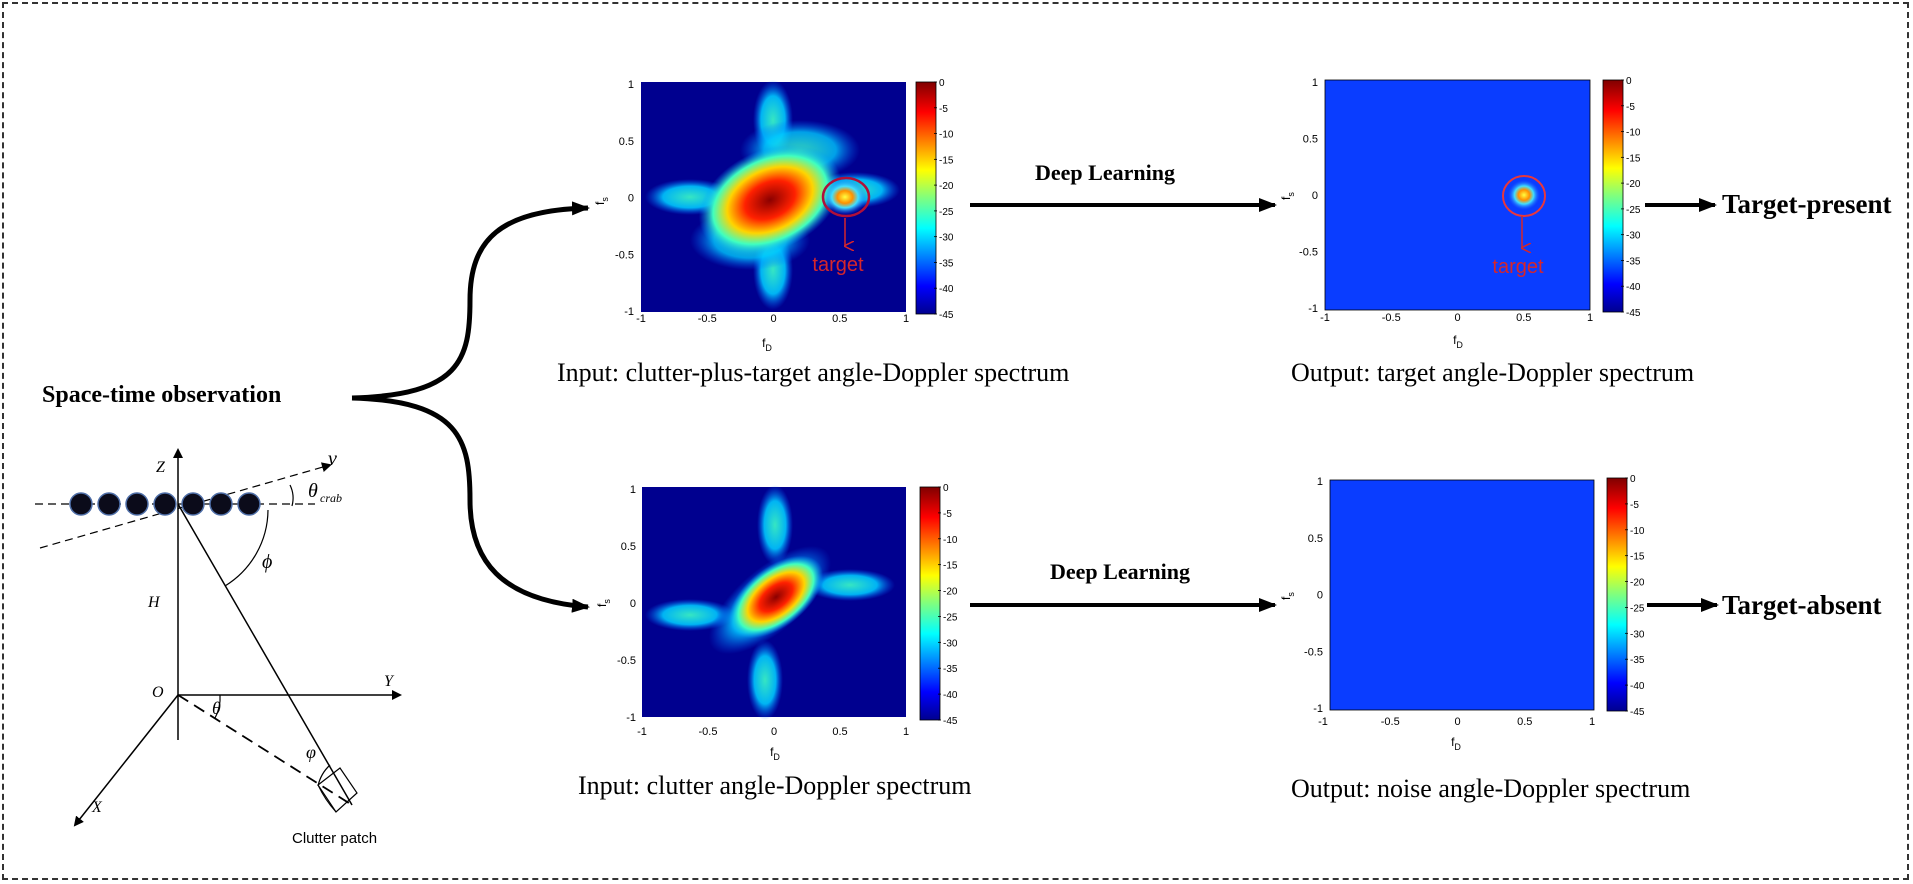 This screenshot has height=884, width=1913. Describe the element at coordinates (154, 602) in the screenshot. I see `height-label: H` at that location.